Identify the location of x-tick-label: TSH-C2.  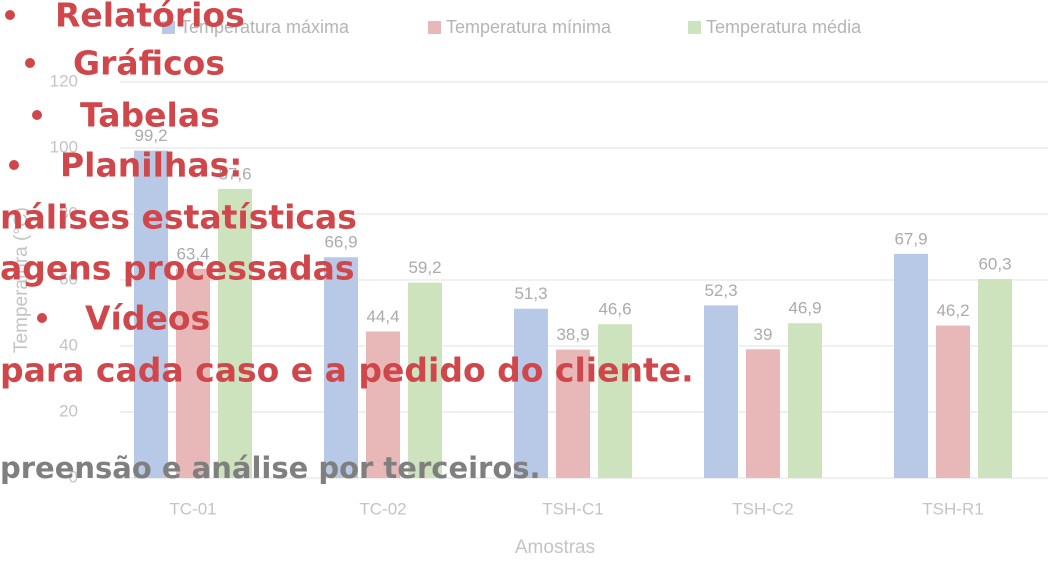
(762, 508).